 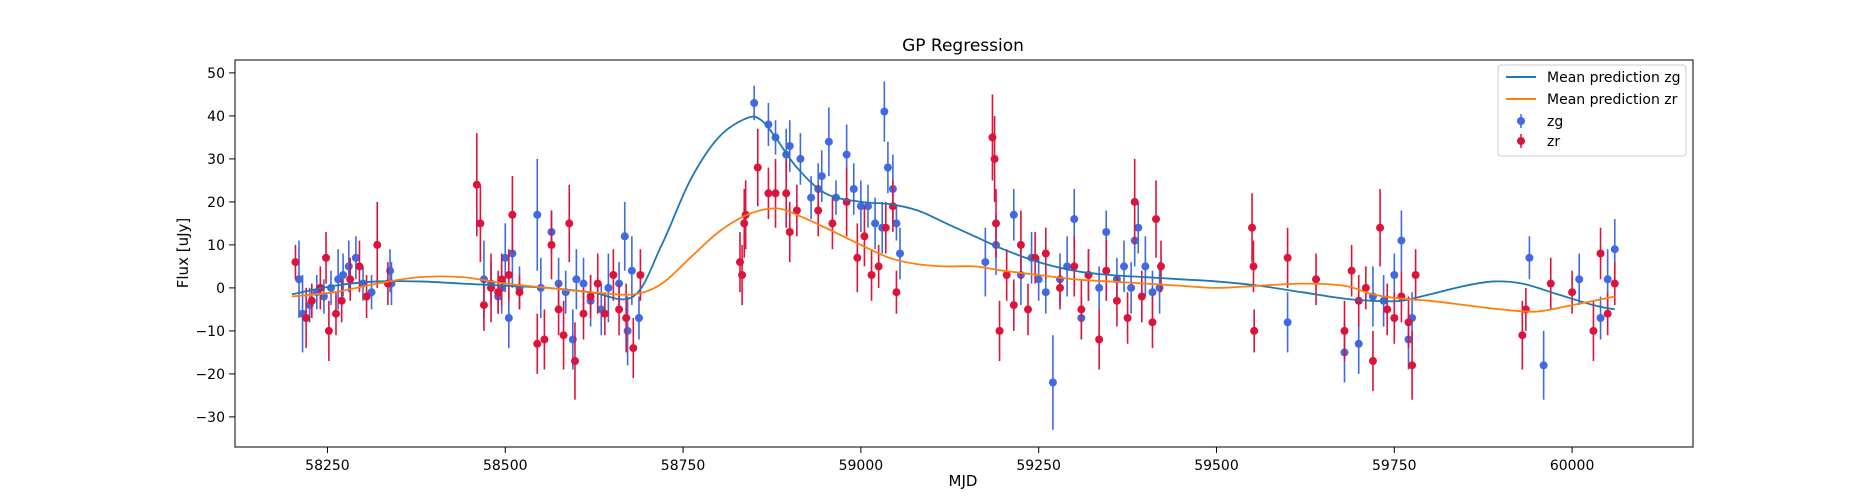 I want to click on legend-label-zr: zr, so click(x=1553, y=142).